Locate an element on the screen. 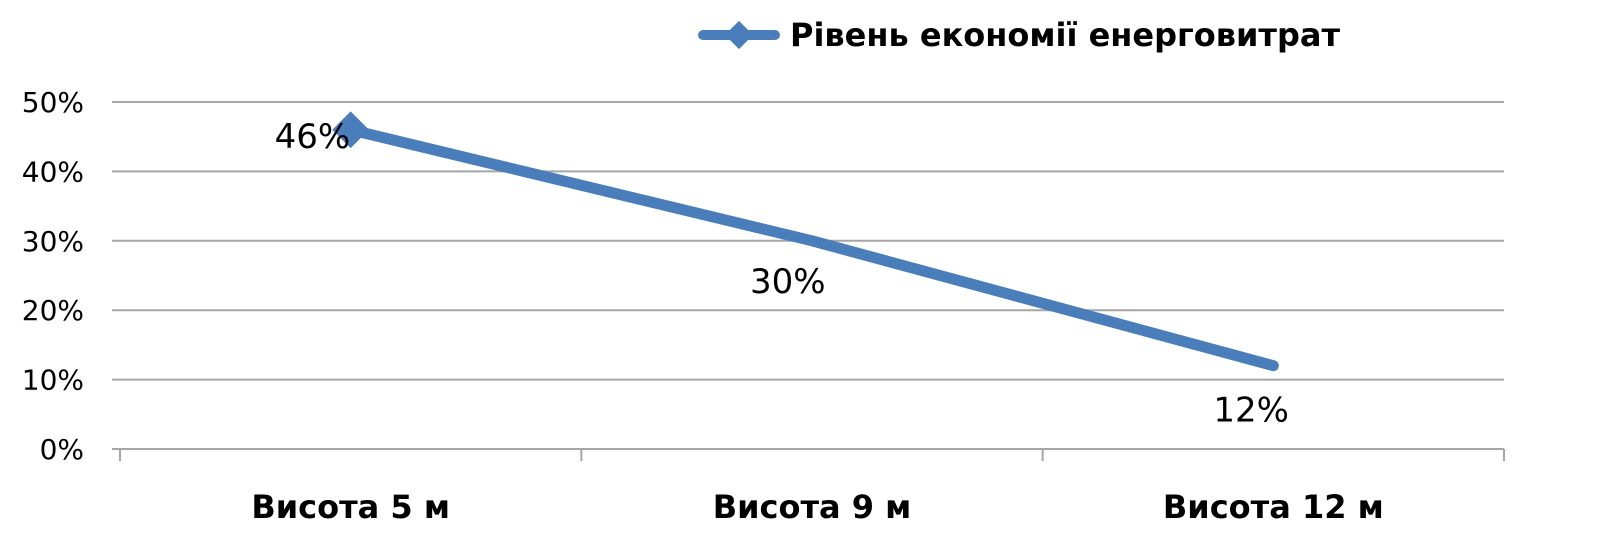 This screenshot has height=560, width=1600. y-tick-label: 10% is located at coordinates (53, 380).